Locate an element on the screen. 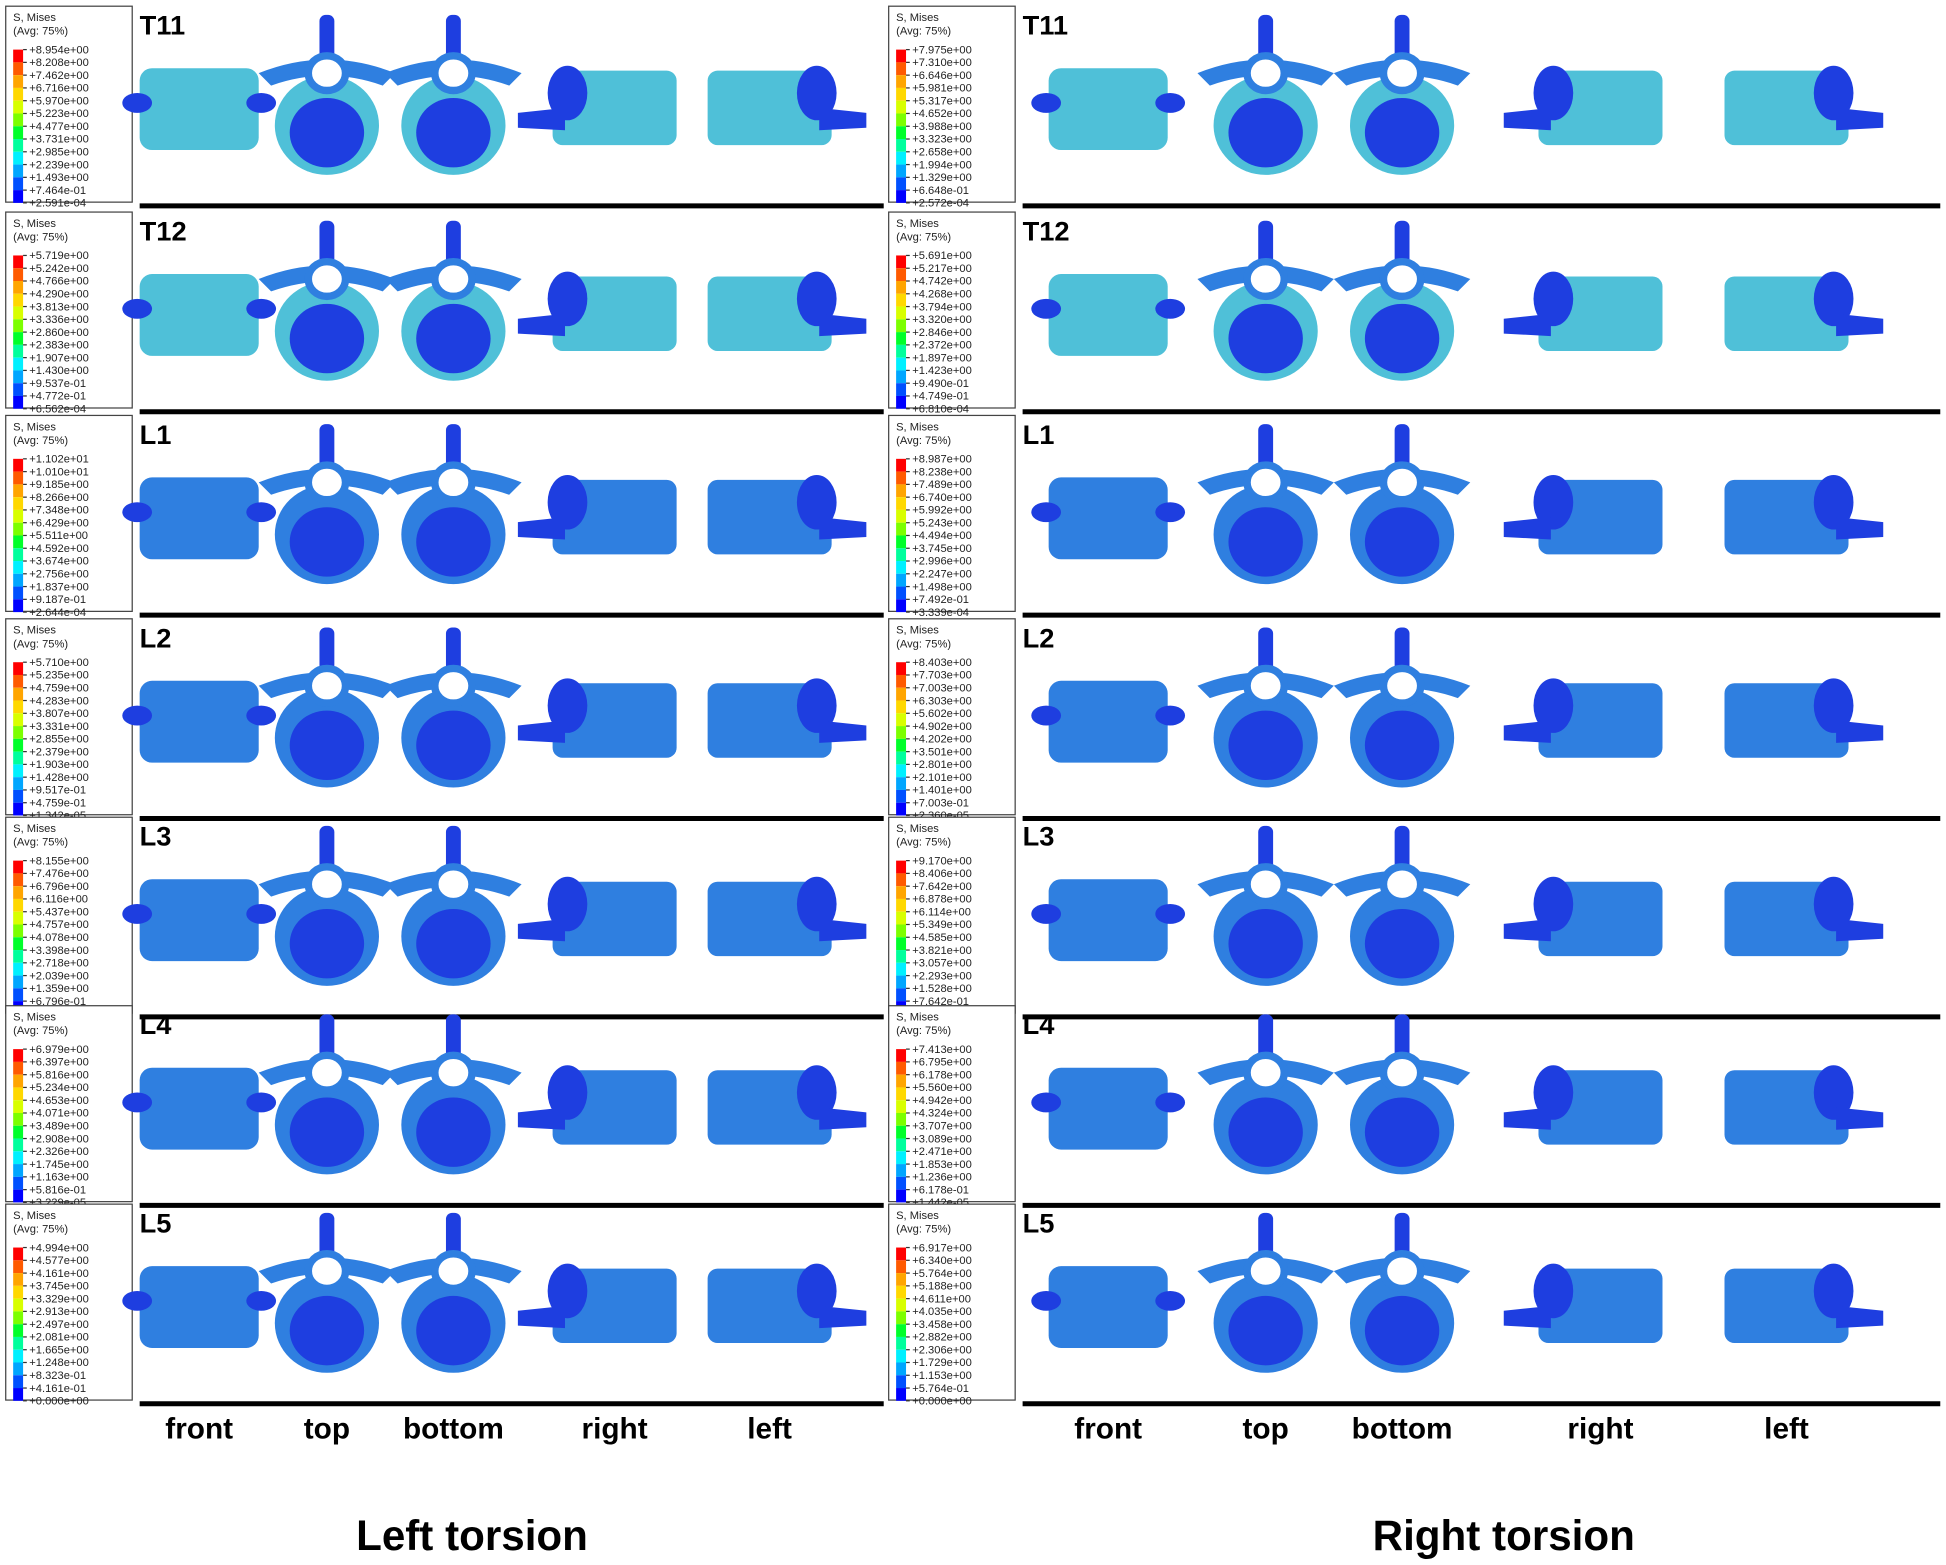 This screenshot has height=1565, width=1946. legend-value: +2.383e+00 is located at coordinates (59, 346).